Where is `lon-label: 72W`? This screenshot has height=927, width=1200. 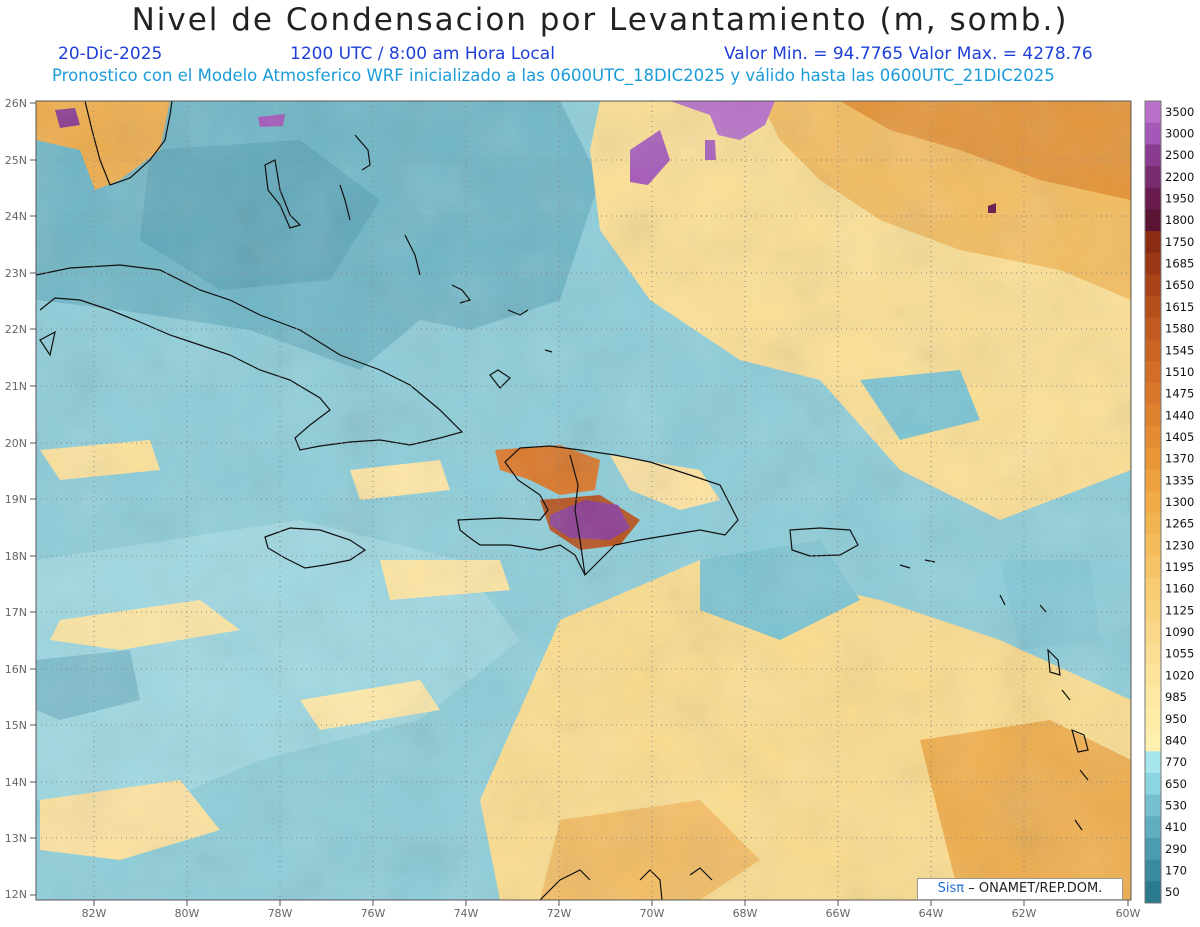 lon-label: 72W is located at coordinates (559, 913).